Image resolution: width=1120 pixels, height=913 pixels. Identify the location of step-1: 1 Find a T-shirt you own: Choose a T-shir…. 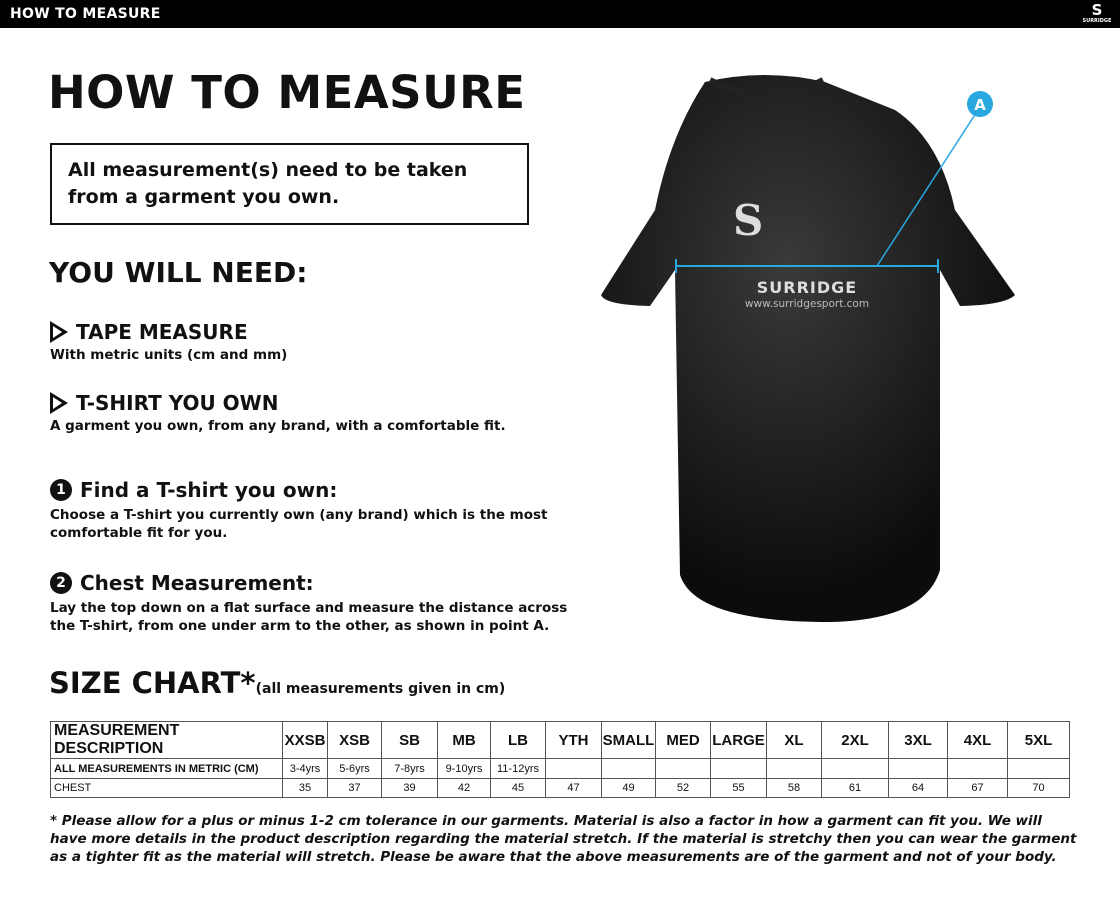
(315, 510).